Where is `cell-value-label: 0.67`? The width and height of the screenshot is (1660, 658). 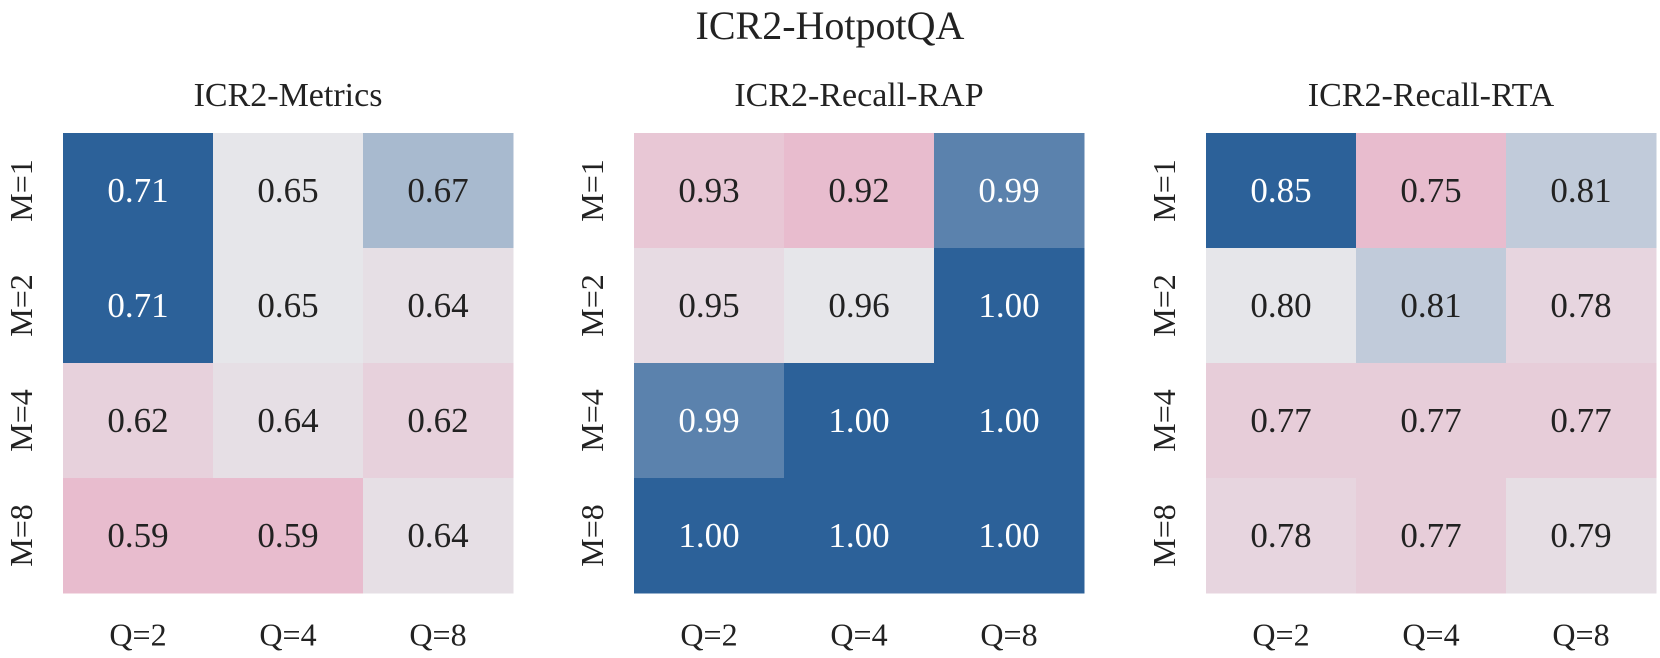 cell-value-label: 0.67 is located at coordinates (437, 190).